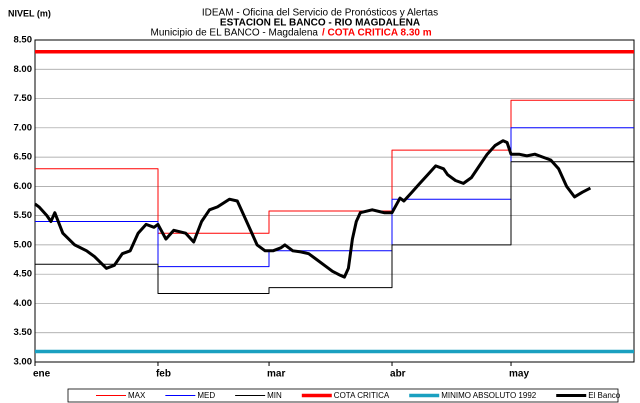 The height and width of the screenshot is (403, 640). What do you see at coordinates (398, 374) in the screenshot?
I see `x-tick-label: abr` at bounding box center [398, 374].